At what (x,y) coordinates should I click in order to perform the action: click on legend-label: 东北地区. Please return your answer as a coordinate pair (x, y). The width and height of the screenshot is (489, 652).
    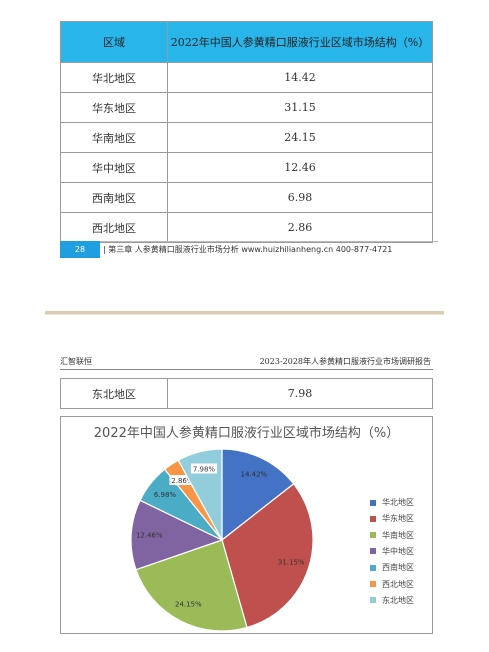
    Looking at the image, I should click on (398, 600).